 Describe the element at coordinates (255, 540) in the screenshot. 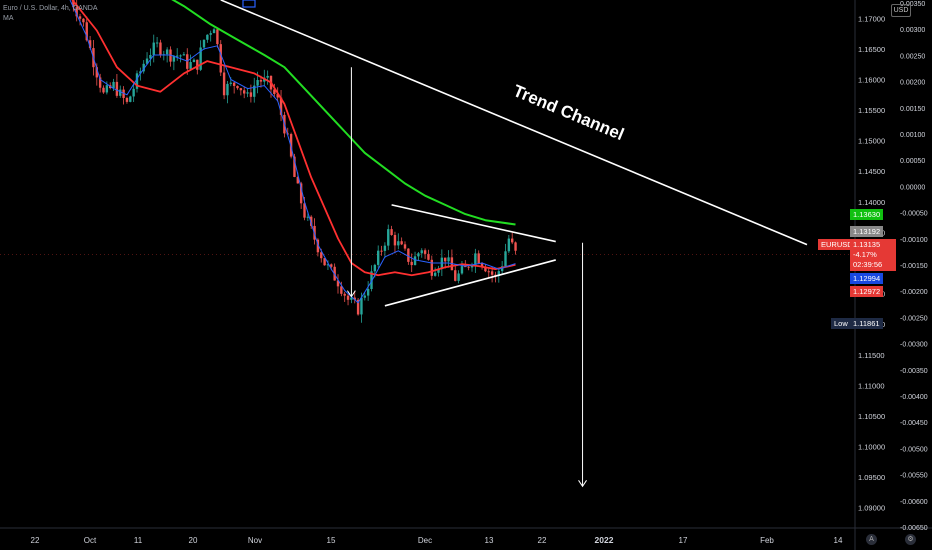

I see `time-tick-label: Nov` at that location.